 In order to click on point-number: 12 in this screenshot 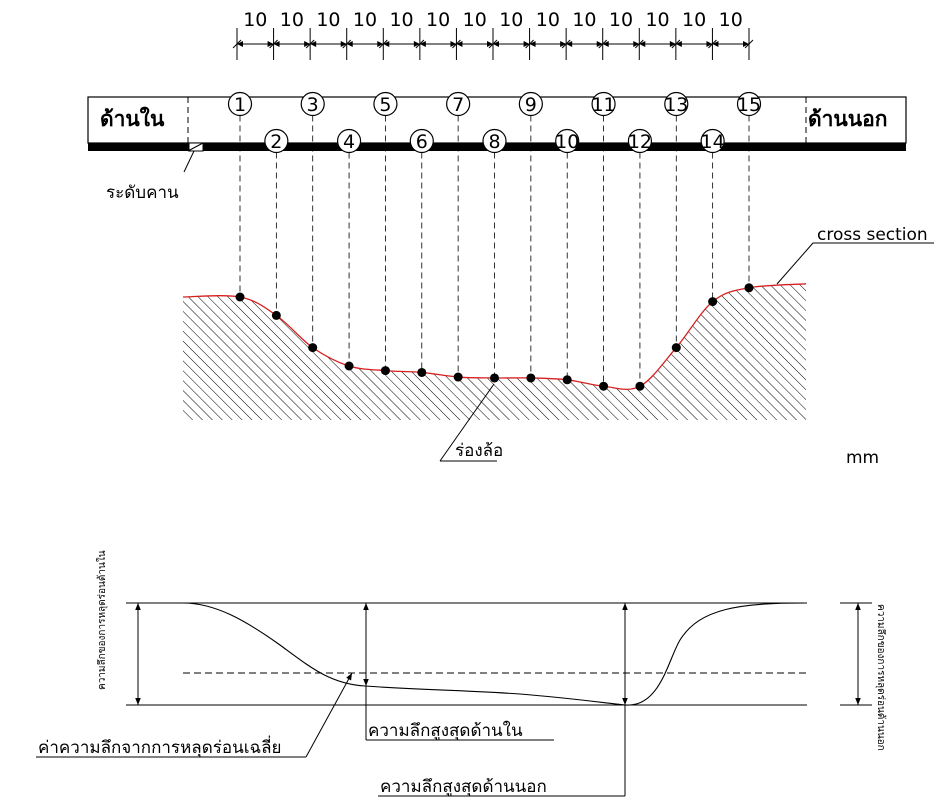, I will do `click(640, 142)`.